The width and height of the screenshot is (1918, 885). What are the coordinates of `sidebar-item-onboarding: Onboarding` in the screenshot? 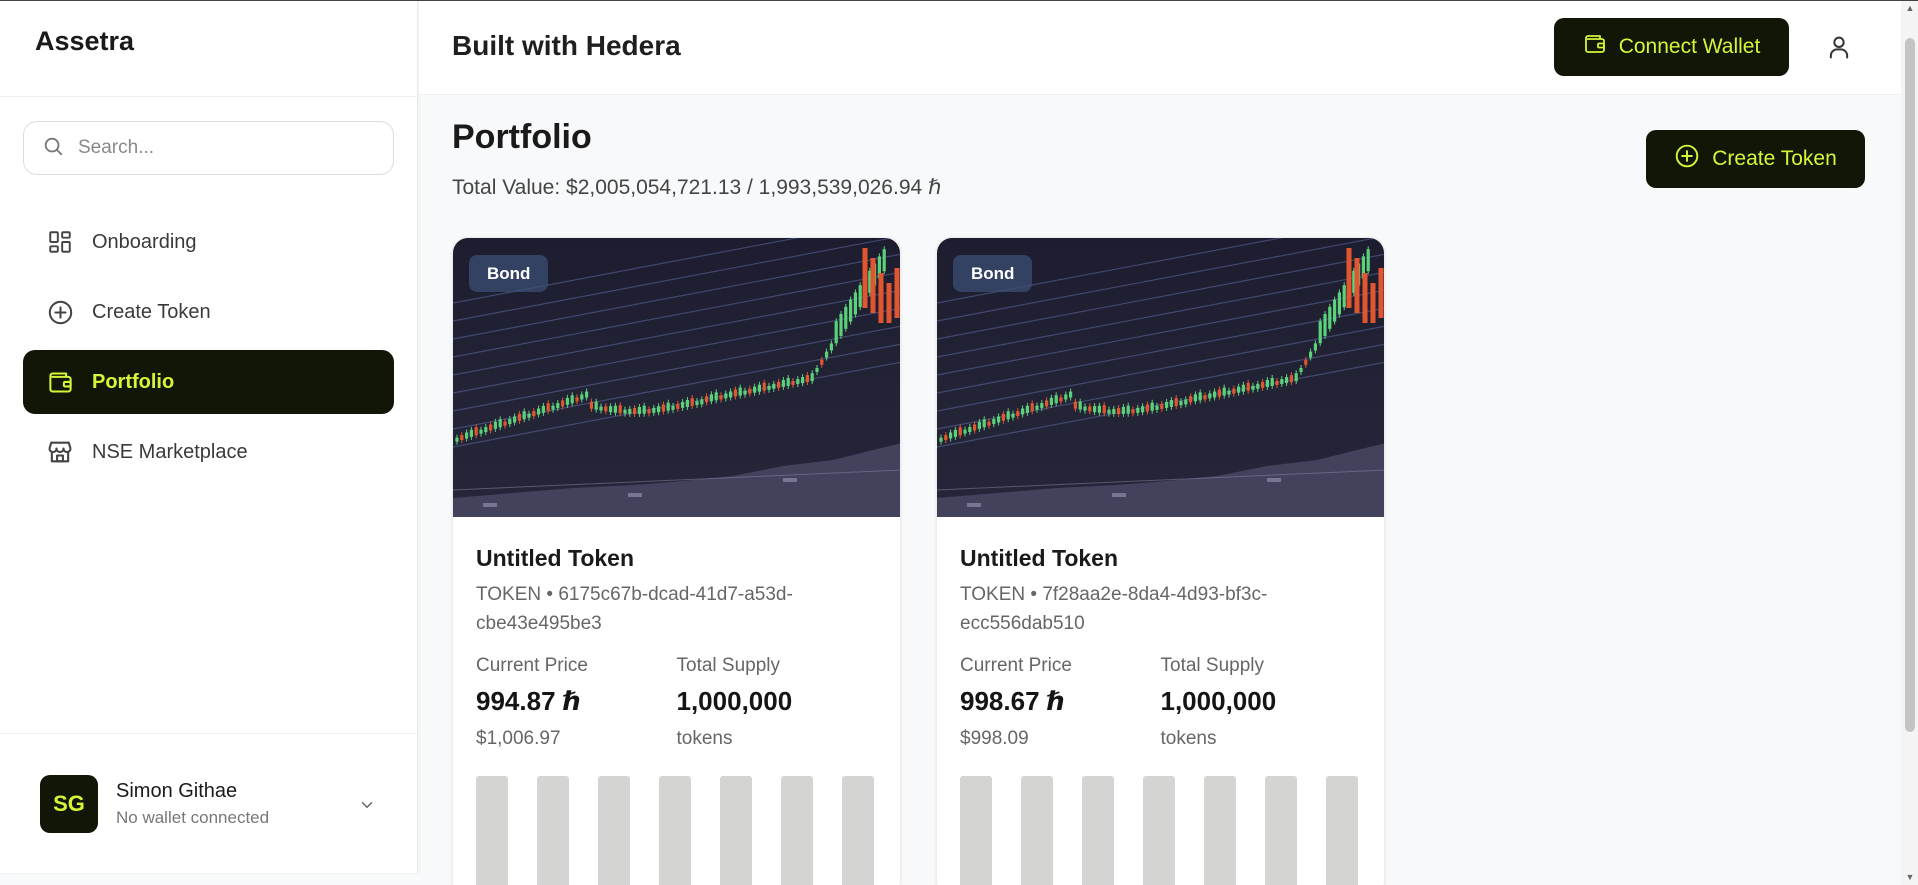 It's located at (208, 242).